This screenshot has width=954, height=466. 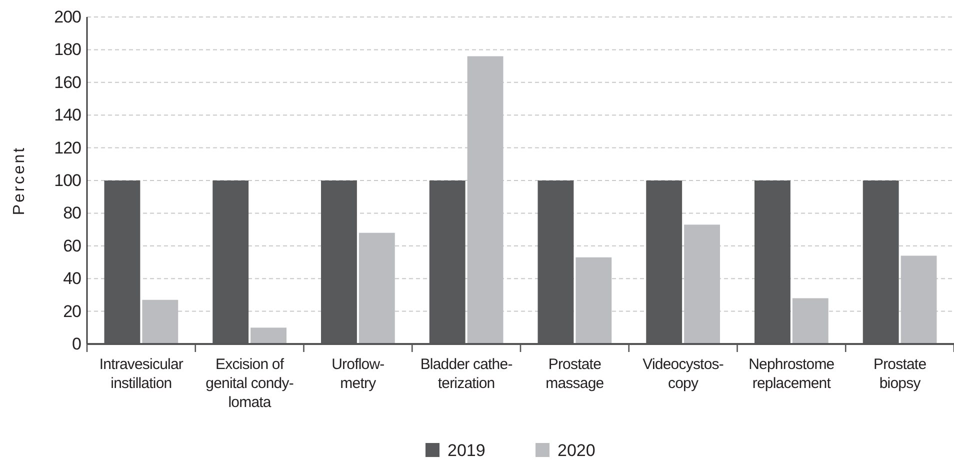 I want to click on y-tick-label: 40, so click(x=72, y=278).